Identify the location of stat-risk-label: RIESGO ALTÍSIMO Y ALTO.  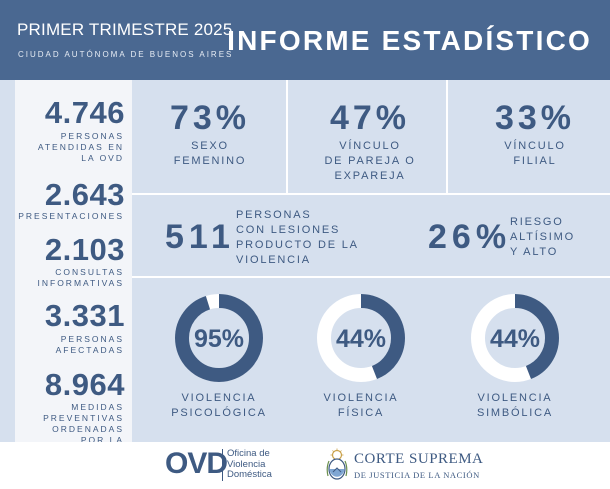
(542, 237).